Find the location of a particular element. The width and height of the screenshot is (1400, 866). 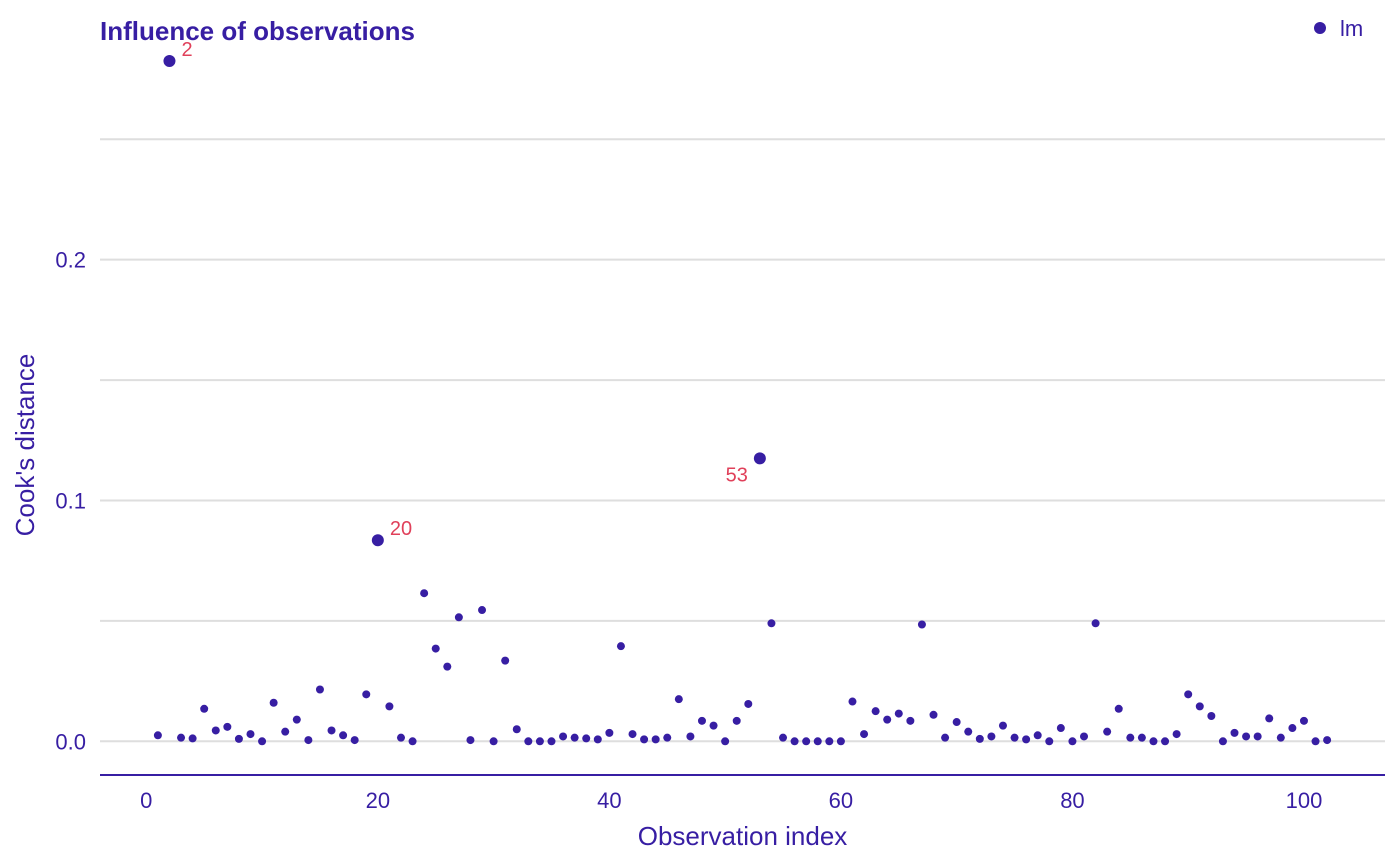

y-axis-ticks: 0.0 0.1 0.2 is located at coordinates (70, 501).